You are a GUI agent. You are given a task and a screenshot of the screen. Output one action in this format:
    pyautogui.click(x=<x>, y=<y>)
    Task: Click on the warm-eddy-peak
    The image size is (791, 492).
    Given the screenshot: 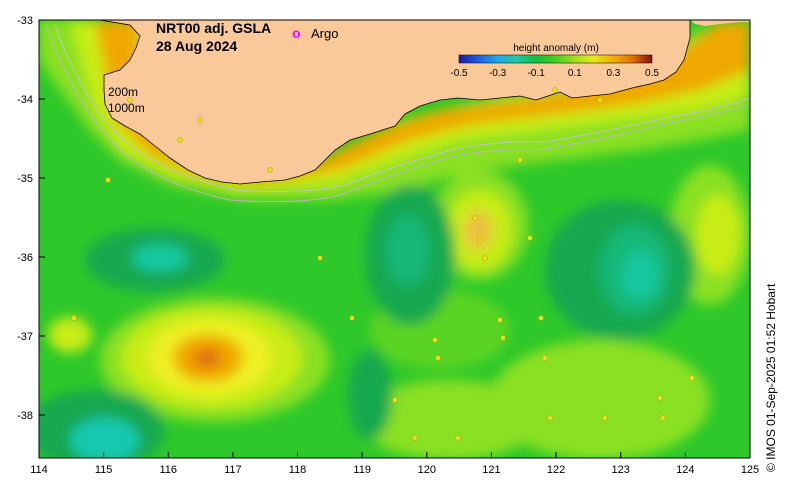 What is the action you would take?
    pyautogui.click(x=207, y=358)
    